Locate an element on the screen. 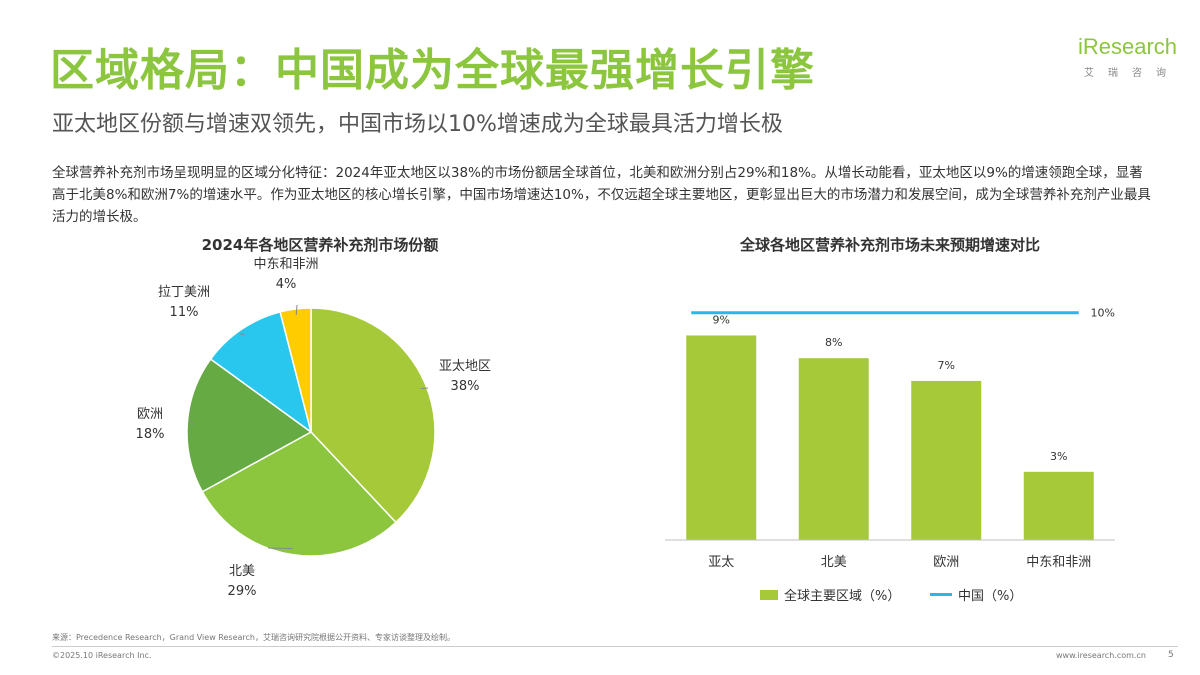  pie-chart: 亚太地区 38% 北美 29% 欧洲 18% 拉丁美洲 11% 中东和非洲 4% is located at coordinates (313, 428).